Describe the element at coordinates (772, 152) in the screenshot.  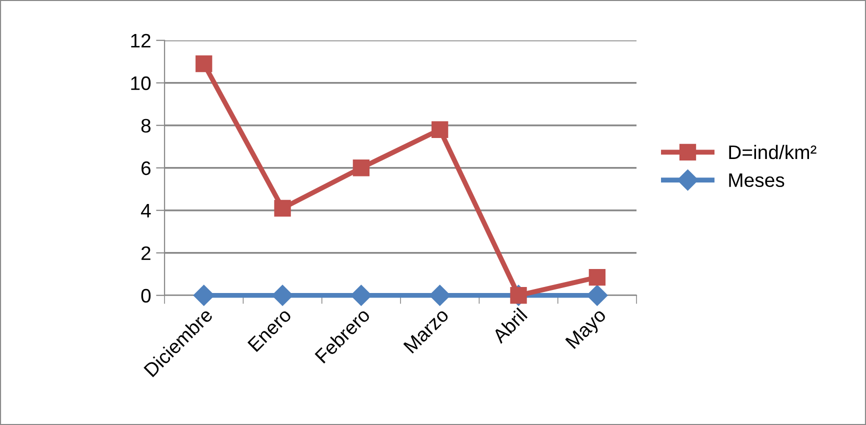
I see `legend-label: D=ind/km²` at that location.